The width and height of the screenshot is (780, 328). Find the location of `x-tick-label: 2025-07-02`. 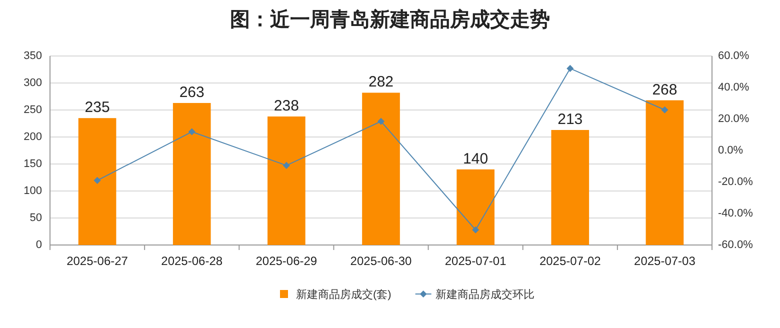

x-tick-label: 2025-07-02 is located at coordinates (570, 261).